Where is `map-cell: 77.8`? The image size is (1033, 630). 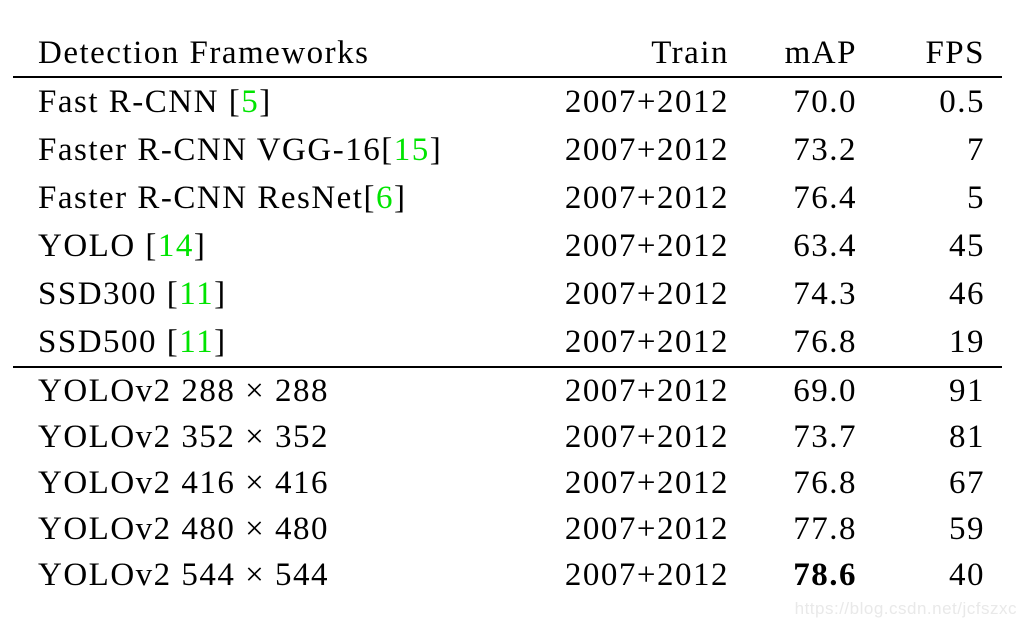 map-cell: 77.8 is located at coordinates (825, 528).